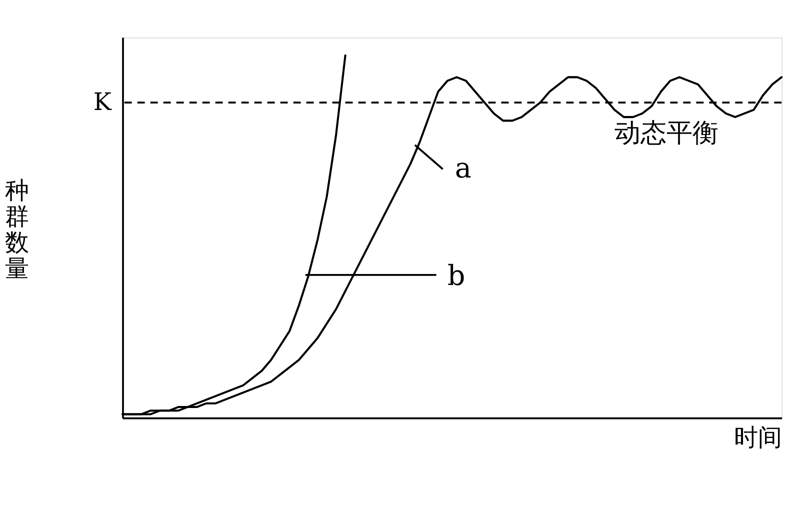 This screenshot has height=511, width=802. What do you see at coordinates (456, 275) in the screenshot?
I see `annotation: b` at bounding box center [456, 275].